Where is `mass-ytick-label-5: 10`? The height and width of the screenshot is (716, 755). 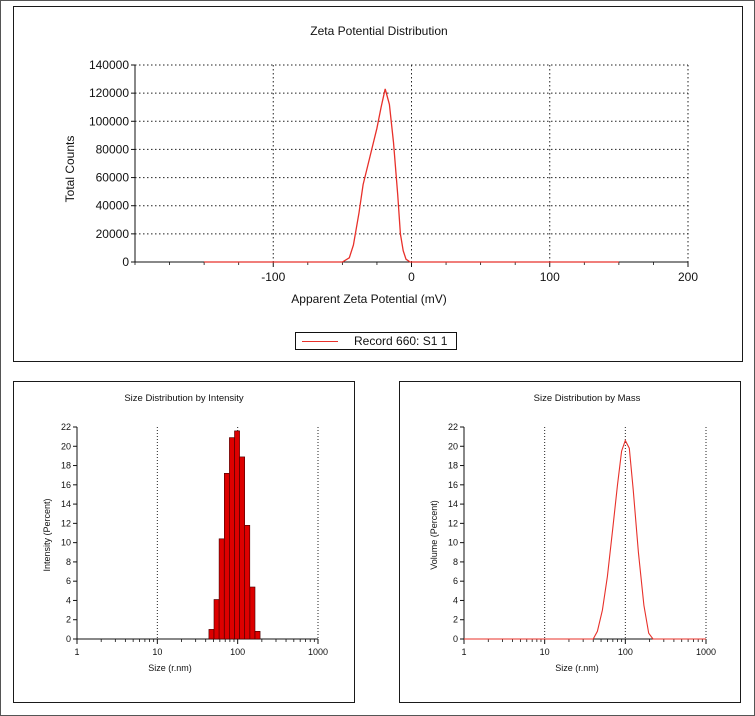
mass-ytick-label-5: 10 is located at coordinates (453, 543).